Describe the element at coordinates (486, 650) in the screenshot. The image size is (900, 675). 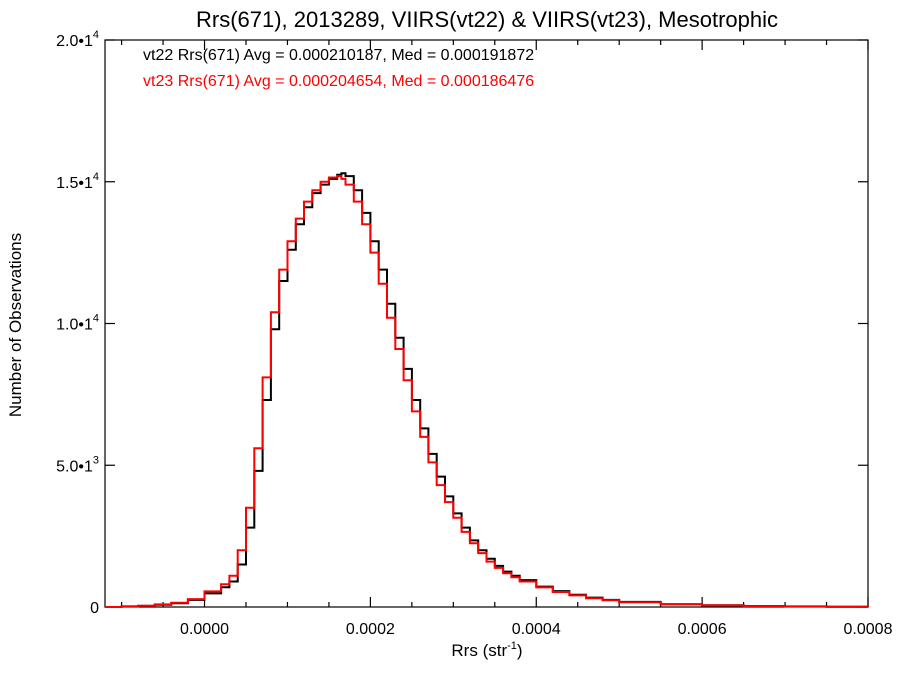
I see `x-axis-label: Rrs (str-1)` at that location.